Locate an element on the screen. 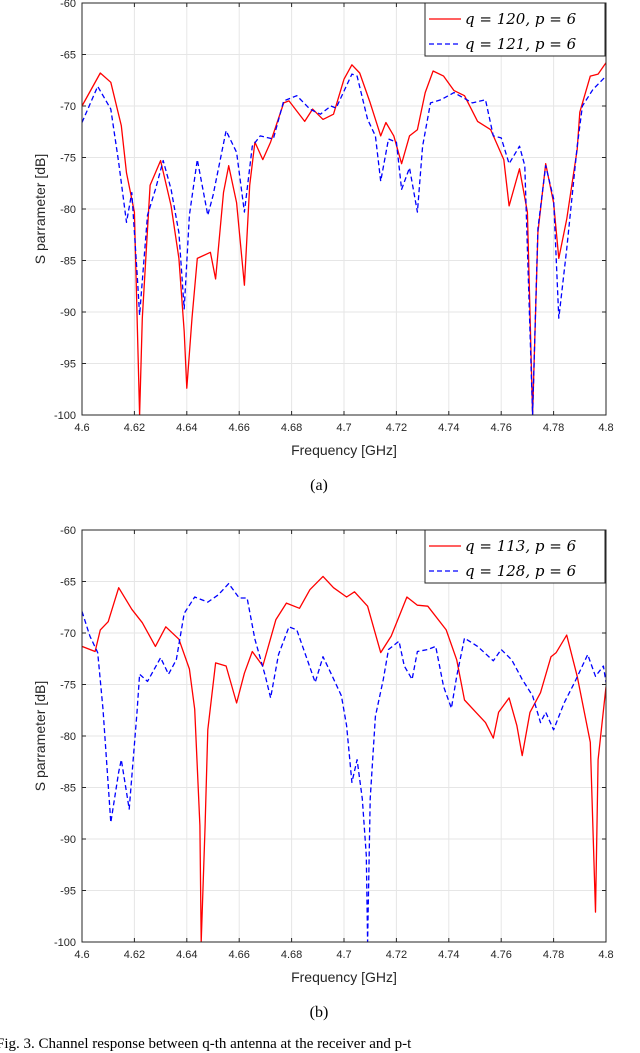 The image size is (640, 1053). legend-entry: q = 120, p = 6 is located at coordinates (521, 19).